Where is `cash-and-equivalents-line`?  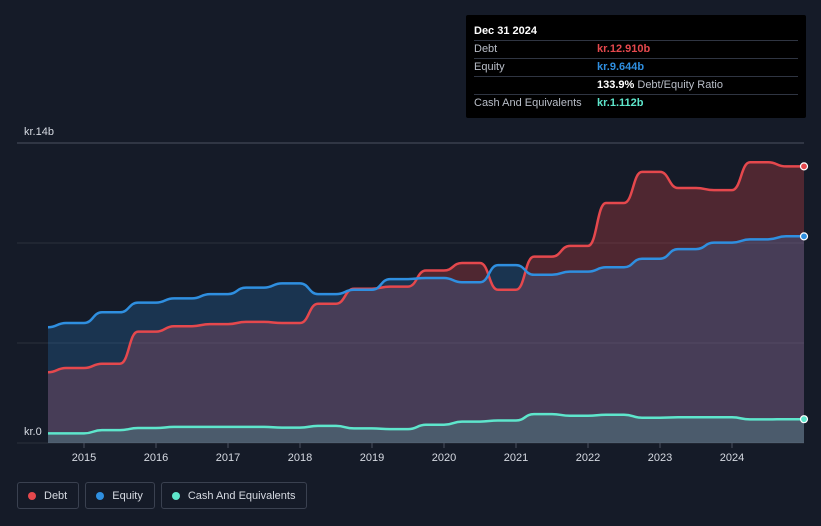
cash-and-equivalents-line is located at coordinates (426, 423).